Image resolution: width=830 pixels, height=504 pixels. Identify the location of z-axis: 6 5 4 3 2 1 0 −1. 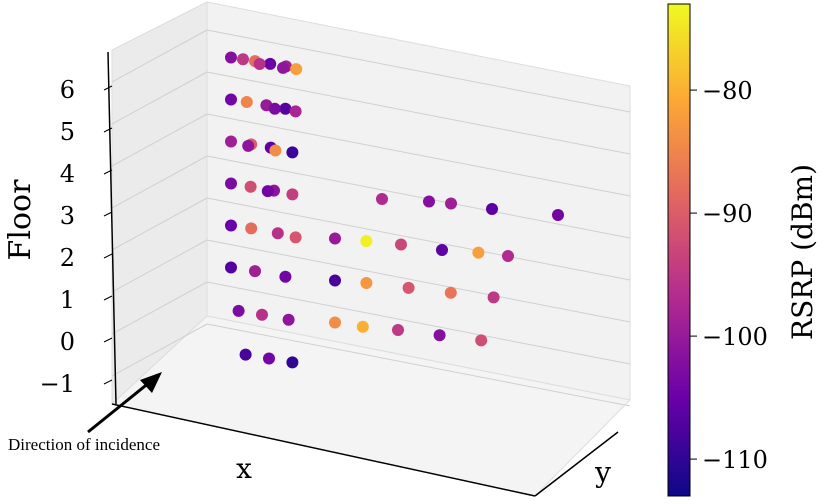
(78, 228).